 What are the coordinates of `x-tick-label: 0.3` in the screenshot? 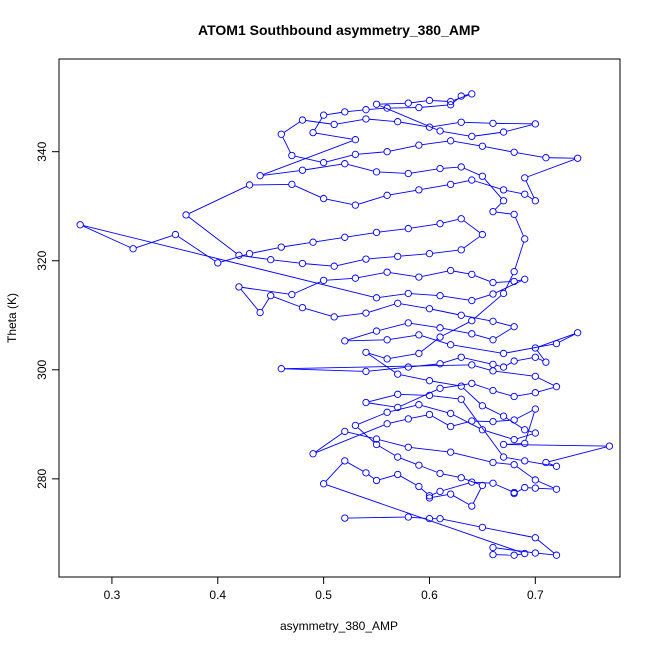 It's located at (112, 595).